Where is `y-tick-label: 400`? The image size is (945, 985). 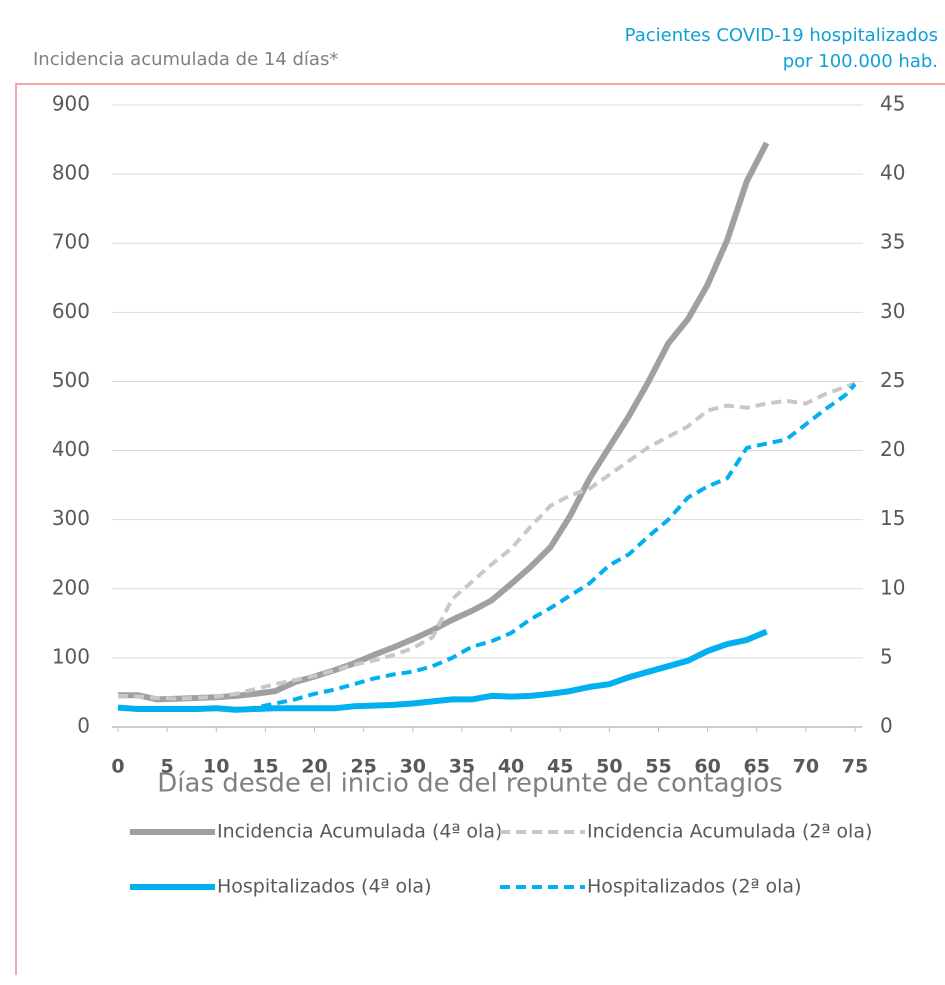 y-tick-label: 400 is located at coordinates (71, 449).